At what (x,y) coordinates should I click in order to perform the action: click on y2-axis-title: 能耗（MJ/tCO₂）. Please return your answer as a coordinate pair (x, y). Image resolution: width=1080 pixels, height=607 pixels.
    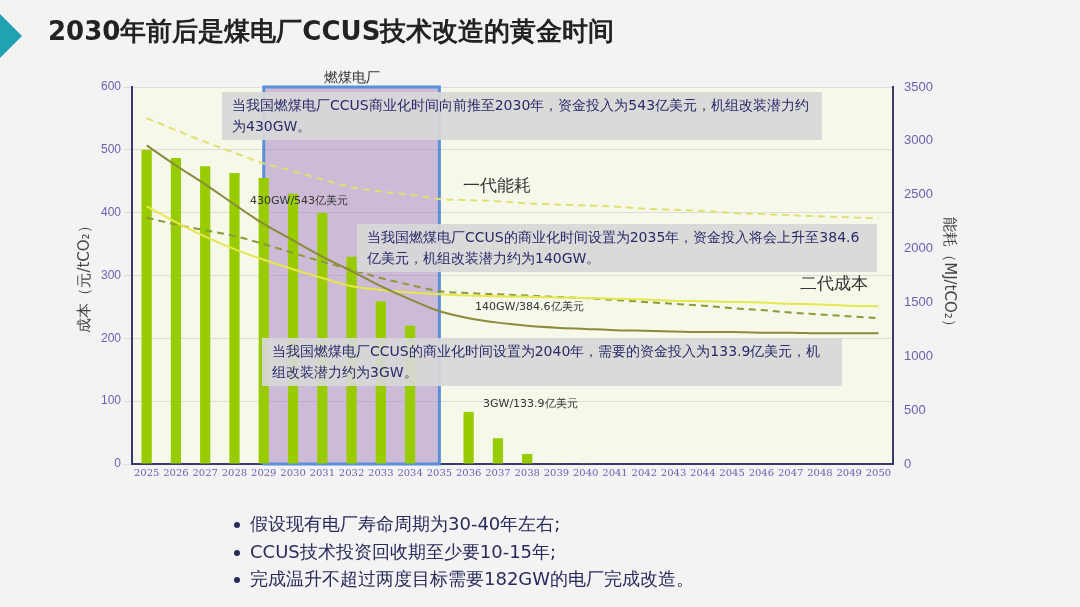
    Looking at the image, I should click on (950, 275).